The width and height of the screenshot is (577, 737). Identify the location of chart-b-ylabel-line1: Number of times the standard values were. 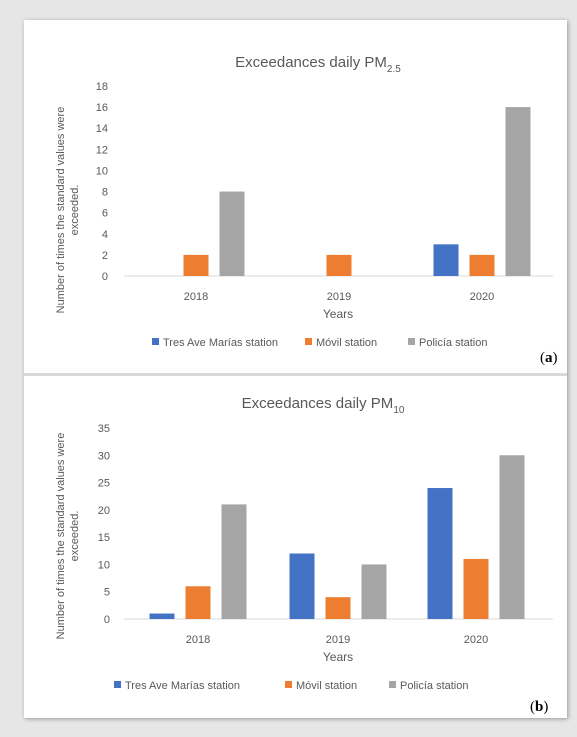
(61, 536).